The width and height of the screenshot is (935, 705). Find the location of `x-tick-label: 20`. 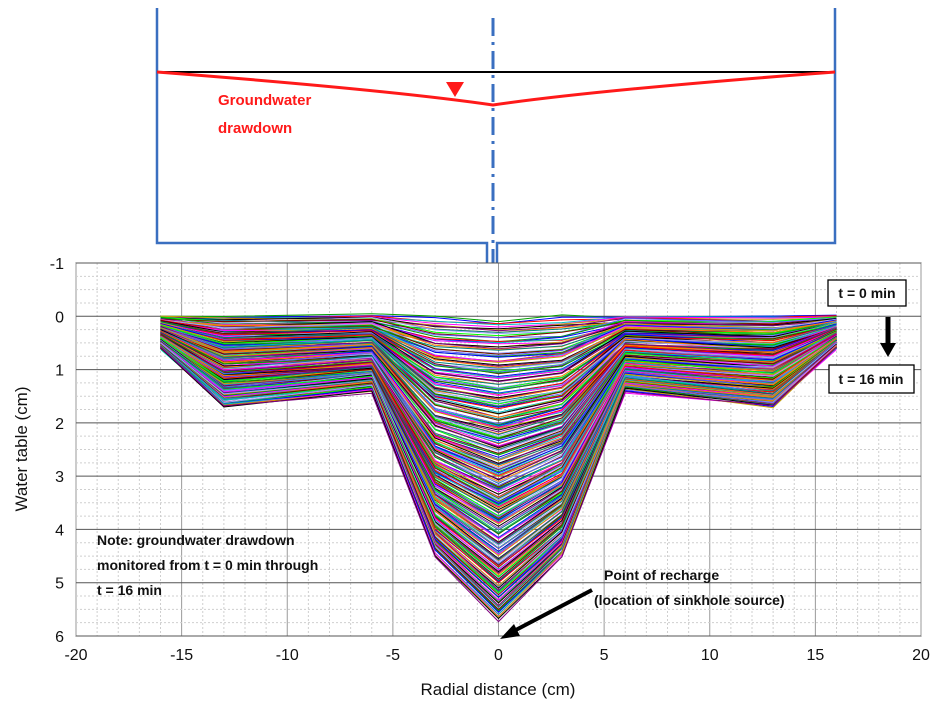

x-tick-label: 20 is located at coordinates (921, 655).